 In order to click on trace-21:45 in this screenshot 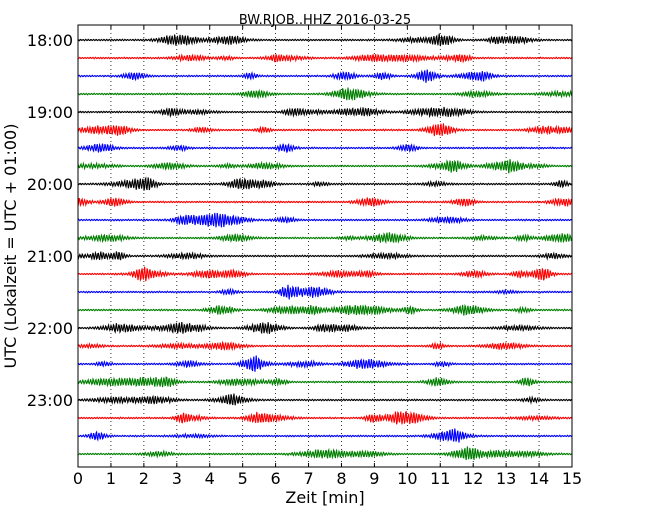, I will do `click(325, 310)`.